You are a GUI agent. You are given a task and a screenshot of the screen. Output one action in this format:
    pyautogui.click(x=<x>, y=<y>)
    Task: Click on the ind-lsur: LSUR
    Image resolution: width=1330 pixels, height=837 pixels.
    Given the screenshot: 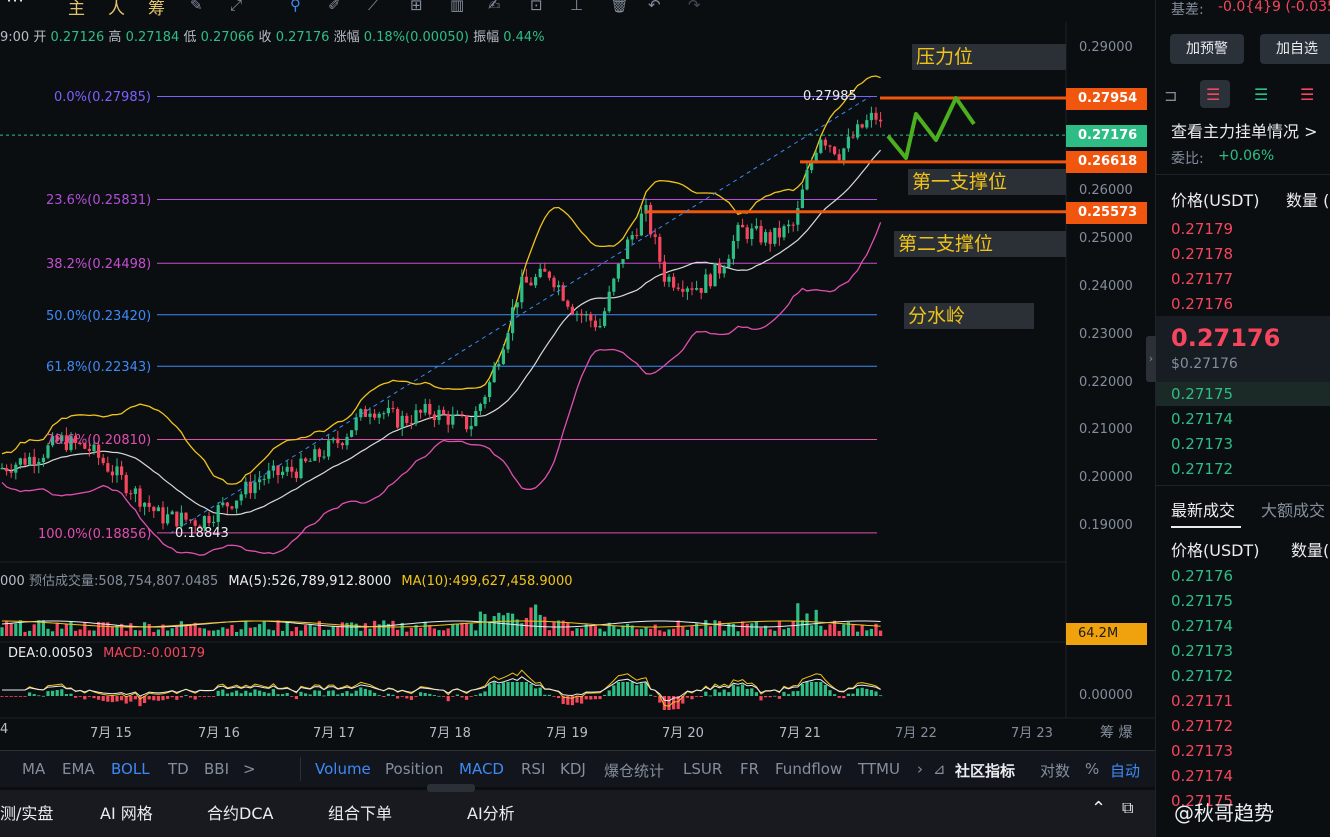 What is the action you would take?
    pyautogui.click(x=703, y=769)
    